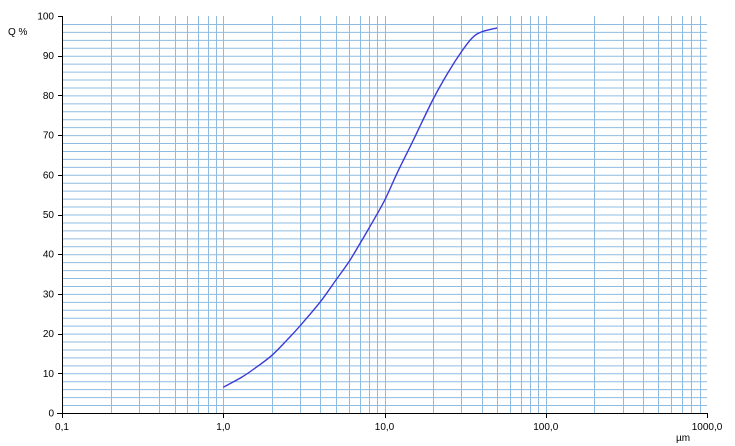  I want to click on x-tick-label: 10,0, so click(385, 427).